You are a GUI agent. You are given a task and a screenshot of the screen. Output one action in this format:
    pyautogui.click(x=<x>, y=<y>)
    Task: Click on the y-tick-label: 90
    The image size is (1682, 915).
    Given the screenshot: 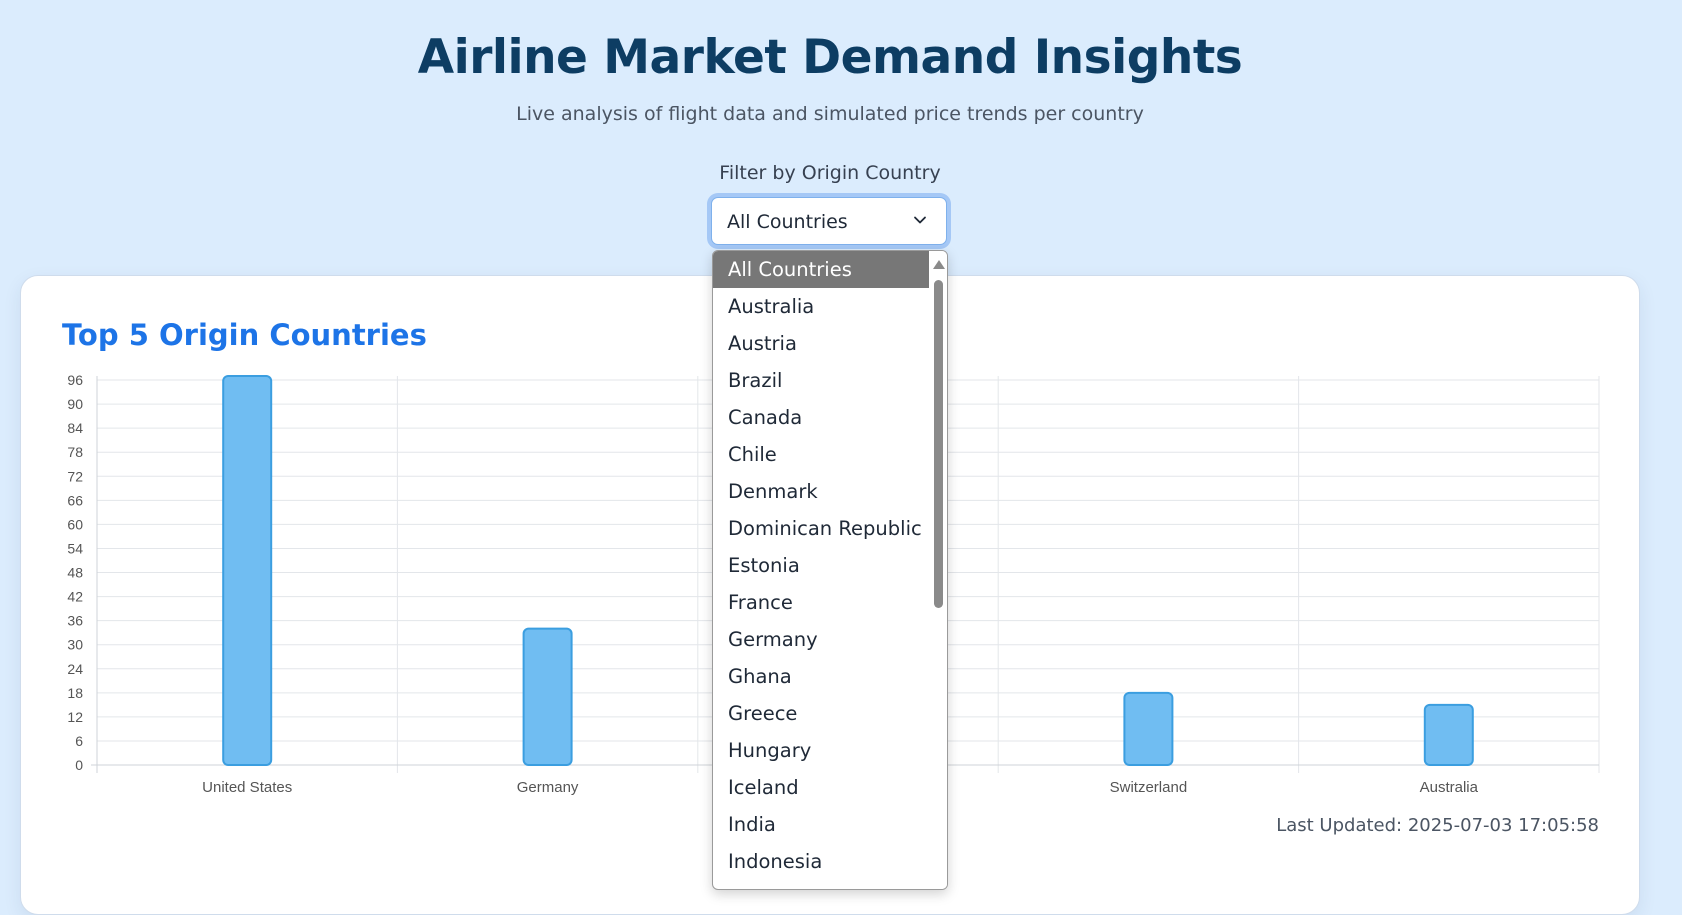 What is the action you would take?
    pyautogui.click(x=75, y=404)
    